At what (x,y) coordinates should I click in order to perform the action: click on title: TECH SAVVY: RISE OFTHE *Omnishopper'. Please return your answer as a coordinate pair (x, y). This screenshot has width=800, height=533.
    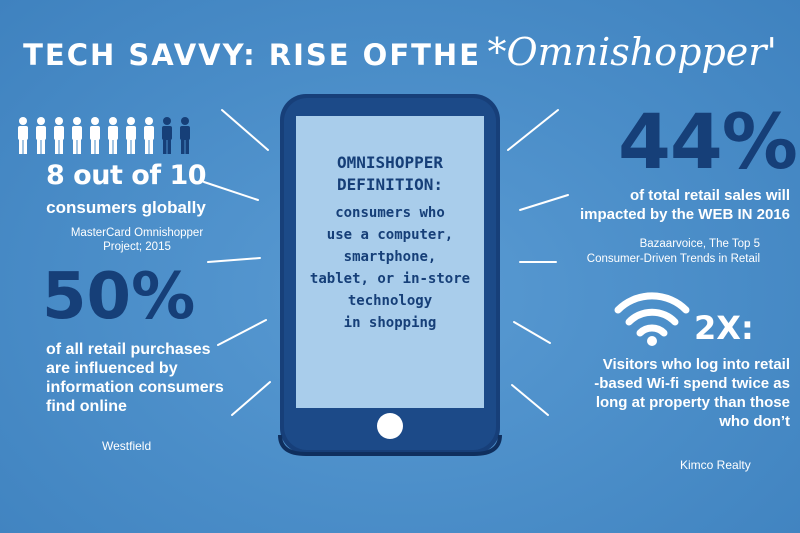
    Looking at the image, I should click on (400, 52).